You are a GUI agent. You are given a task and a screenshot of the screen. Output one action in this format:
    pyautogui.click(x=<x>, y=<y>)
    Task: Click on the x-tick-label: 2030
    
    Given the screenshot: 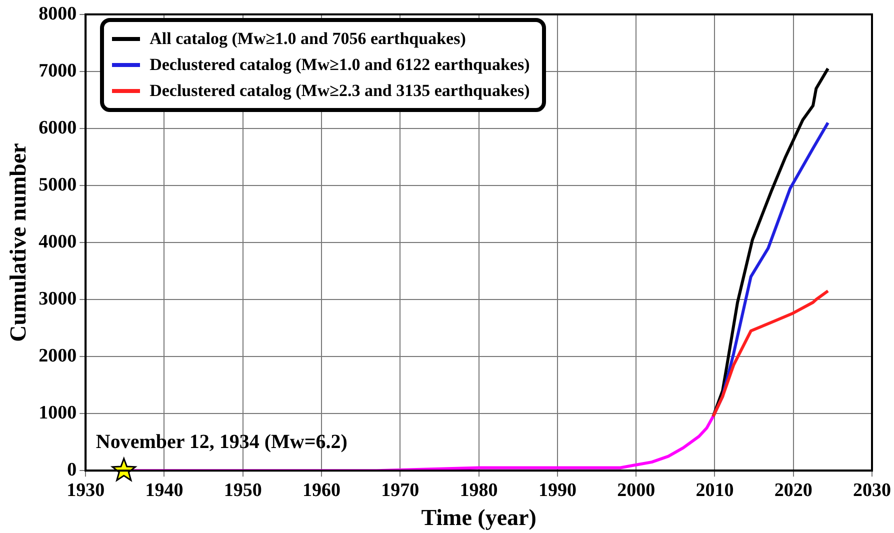 What is the action you would take?
    pyautogui.click(x=872, y=490)
    